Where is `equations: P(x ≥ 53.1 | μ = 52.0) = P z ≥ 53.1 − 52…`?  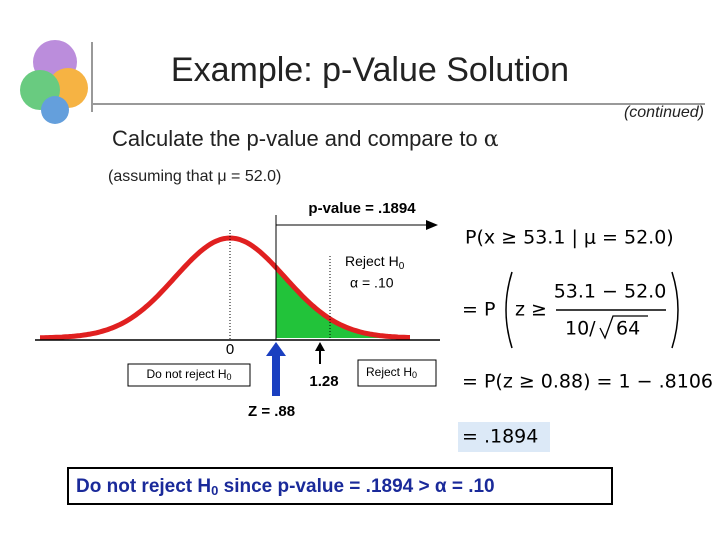
equations: P(x ≥ 53.1 | μ = 52.0) = P z ≥ 53.1 − 52… is located at coordinates (585, 339).